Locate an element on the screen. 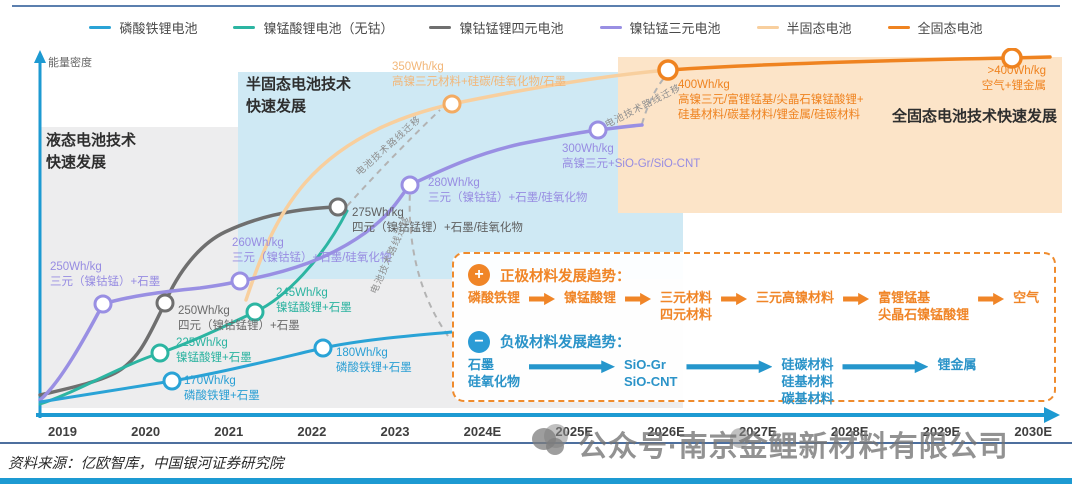 This screenshot has width=1072, height=484. point-materials: 三元（镍钴锰）+石墨 is located at coordinates (105, 281).